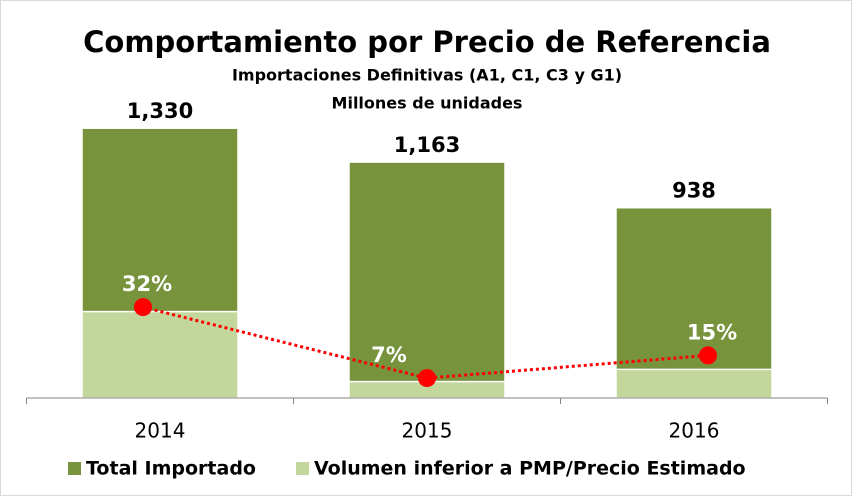 The height and width of the screenshot is (496, 852). Describe the element at coordinates (389, 355) in the screenshot. I see `data-label: 7%` at that location.